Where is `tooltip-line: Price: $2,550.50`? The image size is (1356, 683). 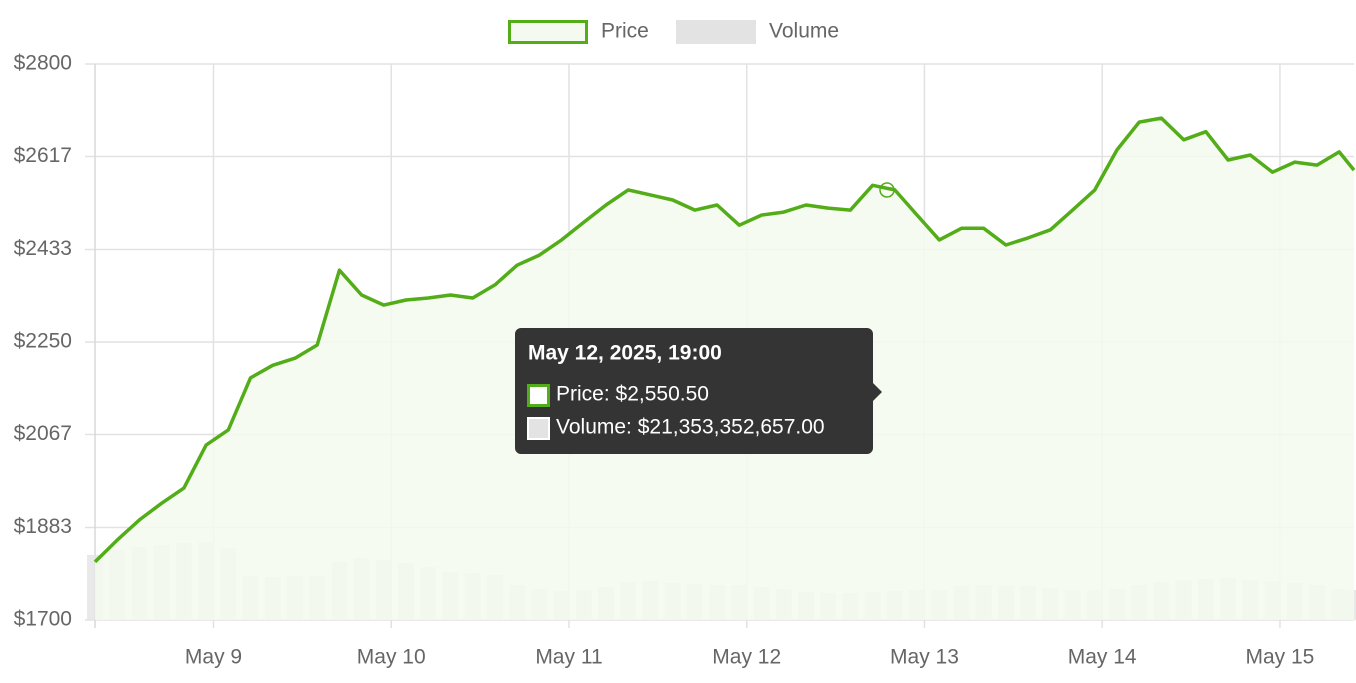 tooltip-line: Price: $2,550.50 is located at coordinates (632, 394).